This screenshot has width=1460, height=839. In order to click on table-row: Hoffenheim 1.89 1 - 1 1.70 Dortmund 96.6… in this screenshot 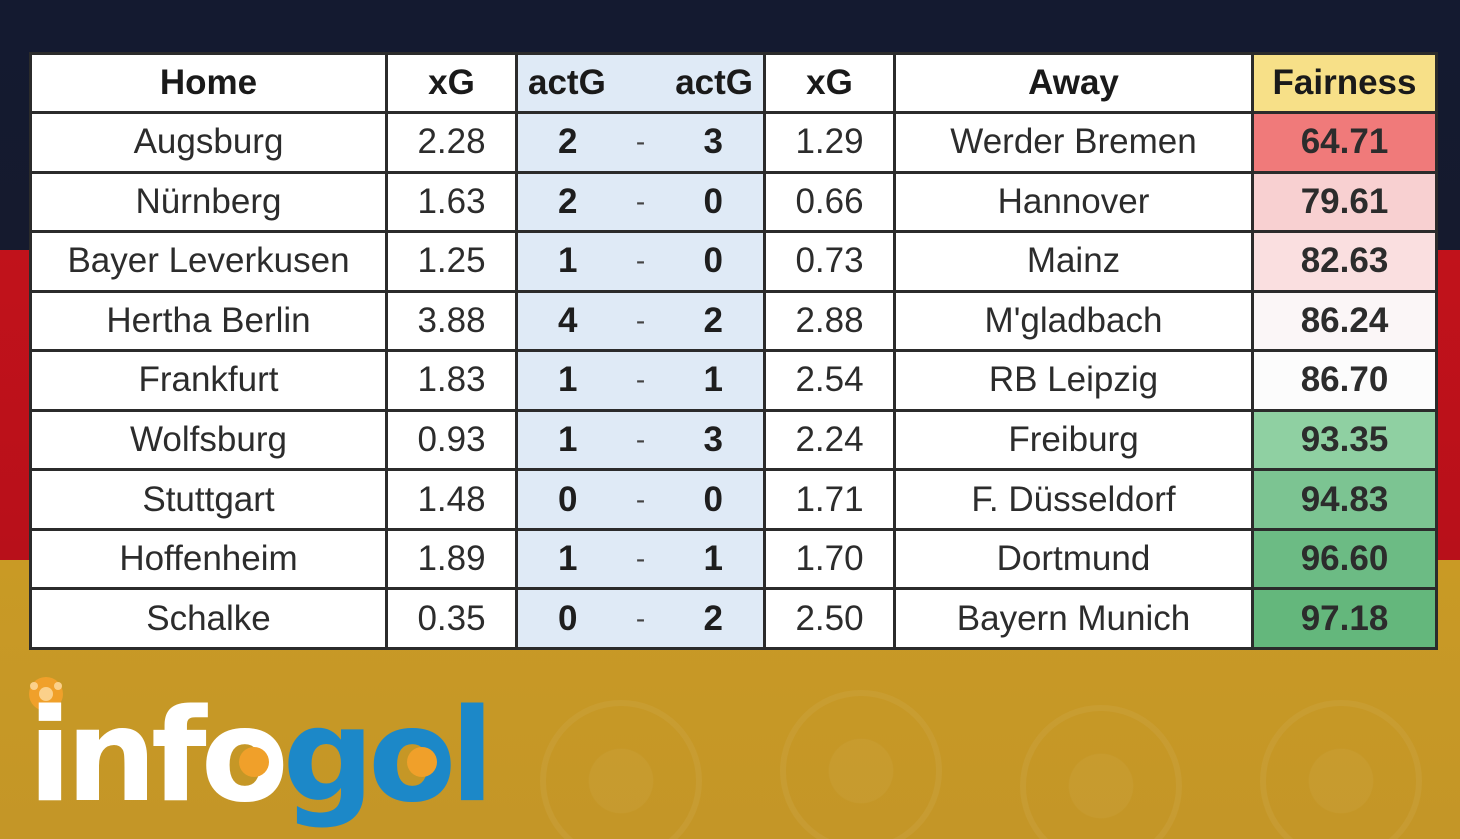, I will do `click(733, 559)`.